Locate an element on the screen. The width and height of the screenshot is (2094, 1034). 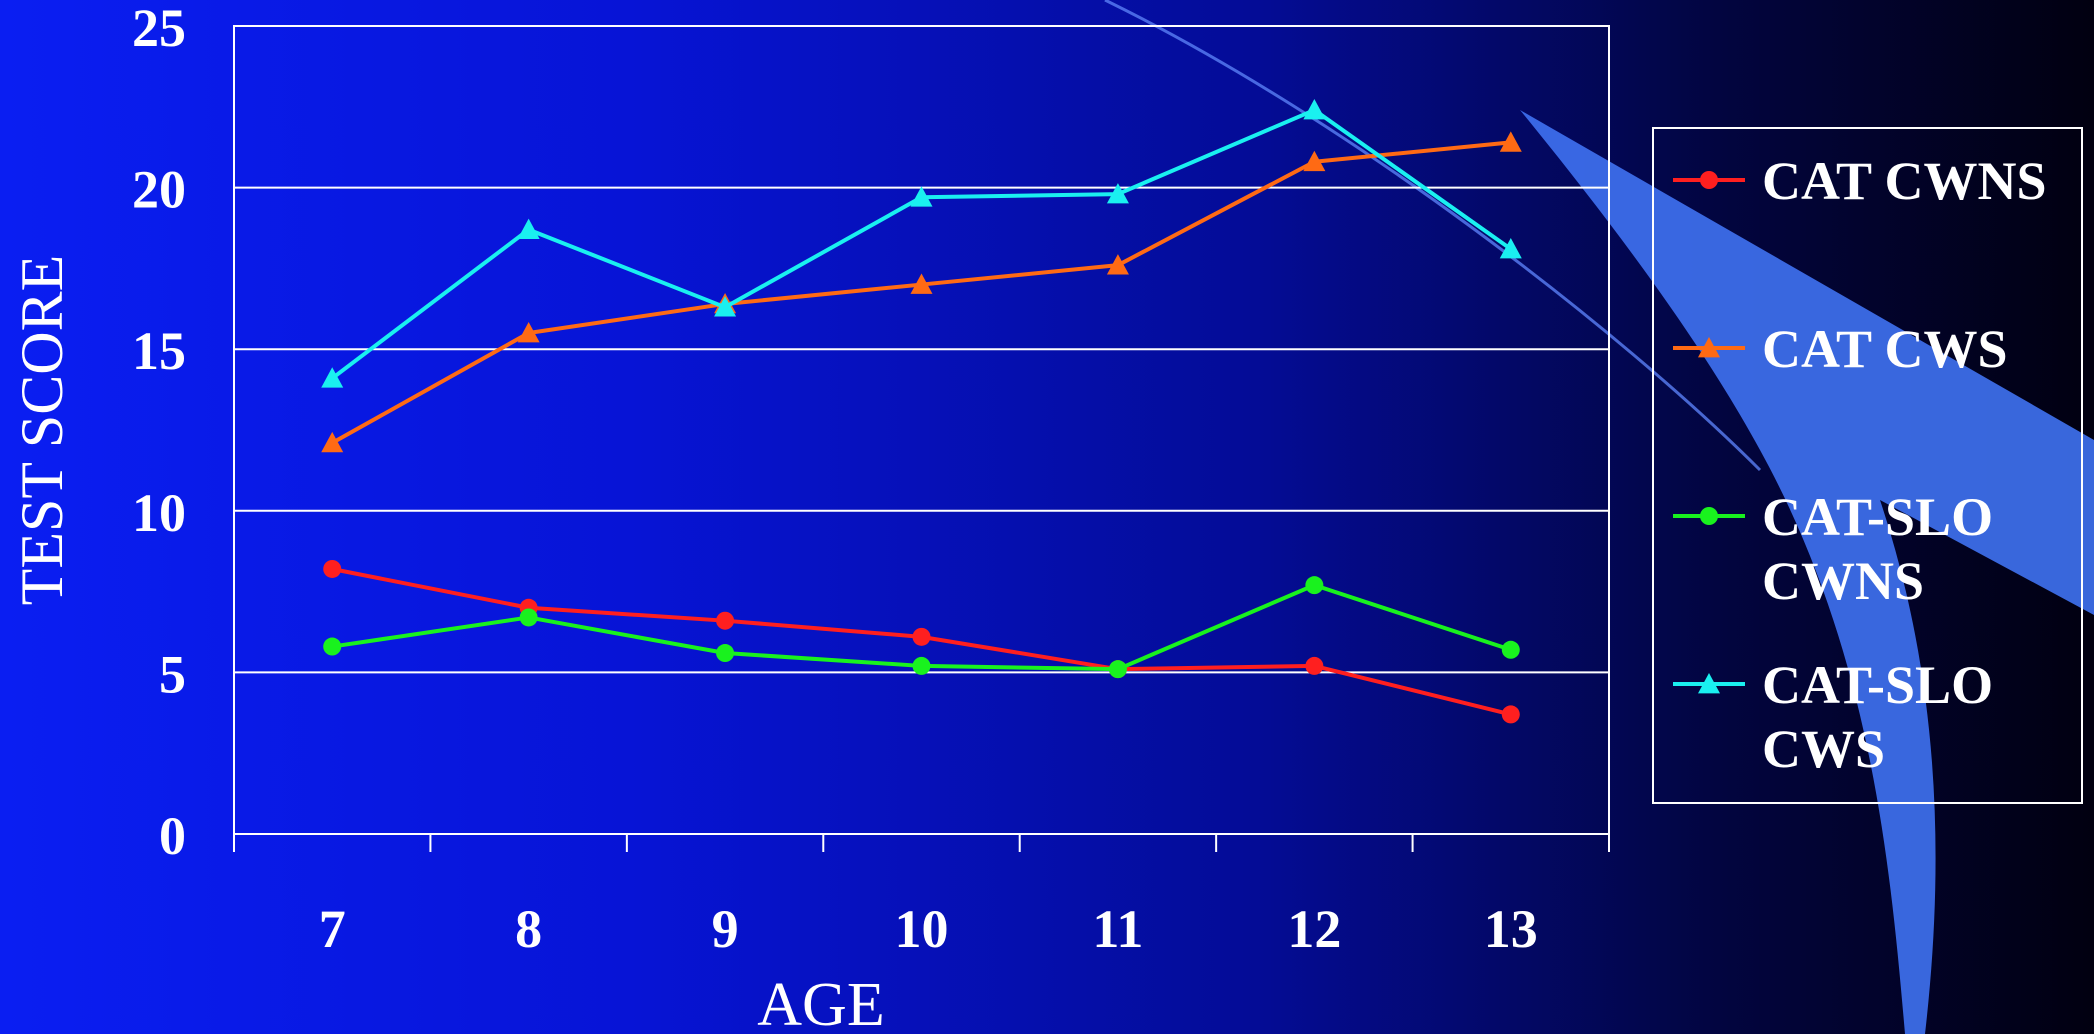
legend-label: CAT CWS is located at coordinates (1885, 349).